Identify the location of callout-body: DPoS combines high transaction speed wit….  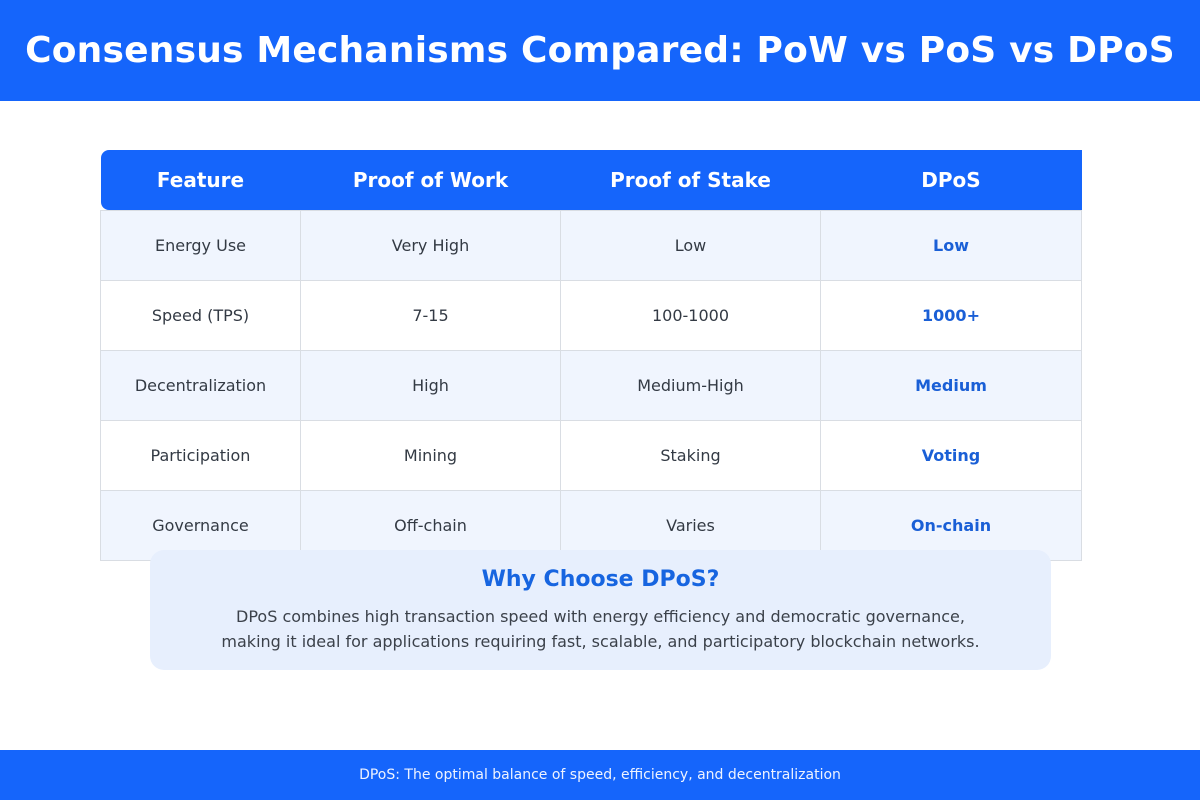
(600, 629).